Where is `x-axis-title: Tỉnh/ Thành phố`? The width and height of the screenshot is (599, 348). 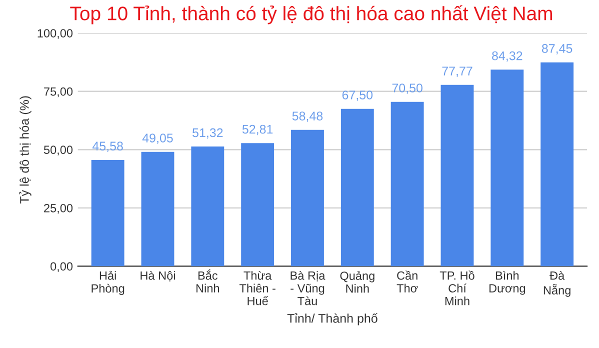 x-axis-title: Tỉnh/ Thành phố is located at coordinates (332, 319).